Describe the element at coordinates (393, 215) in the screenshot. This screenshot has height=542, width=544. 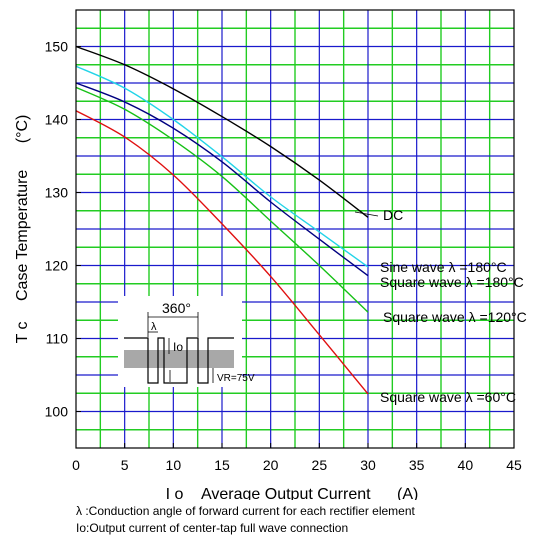
I see `series-label-0: DC` at that location.